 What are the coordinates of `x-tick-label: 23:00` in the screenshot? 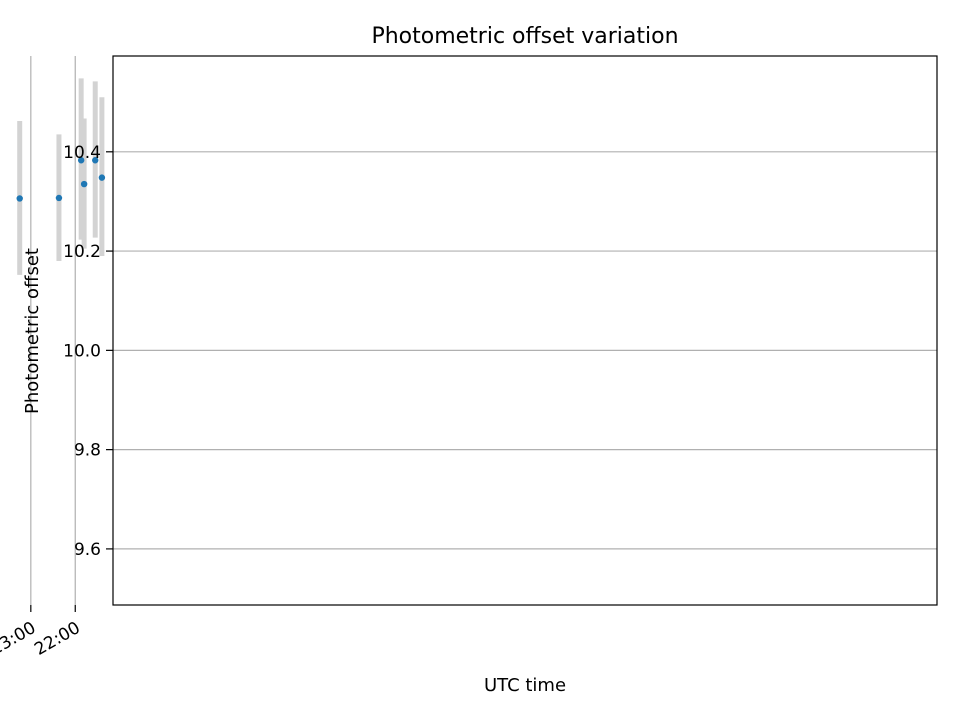 It's located at (19, 639).